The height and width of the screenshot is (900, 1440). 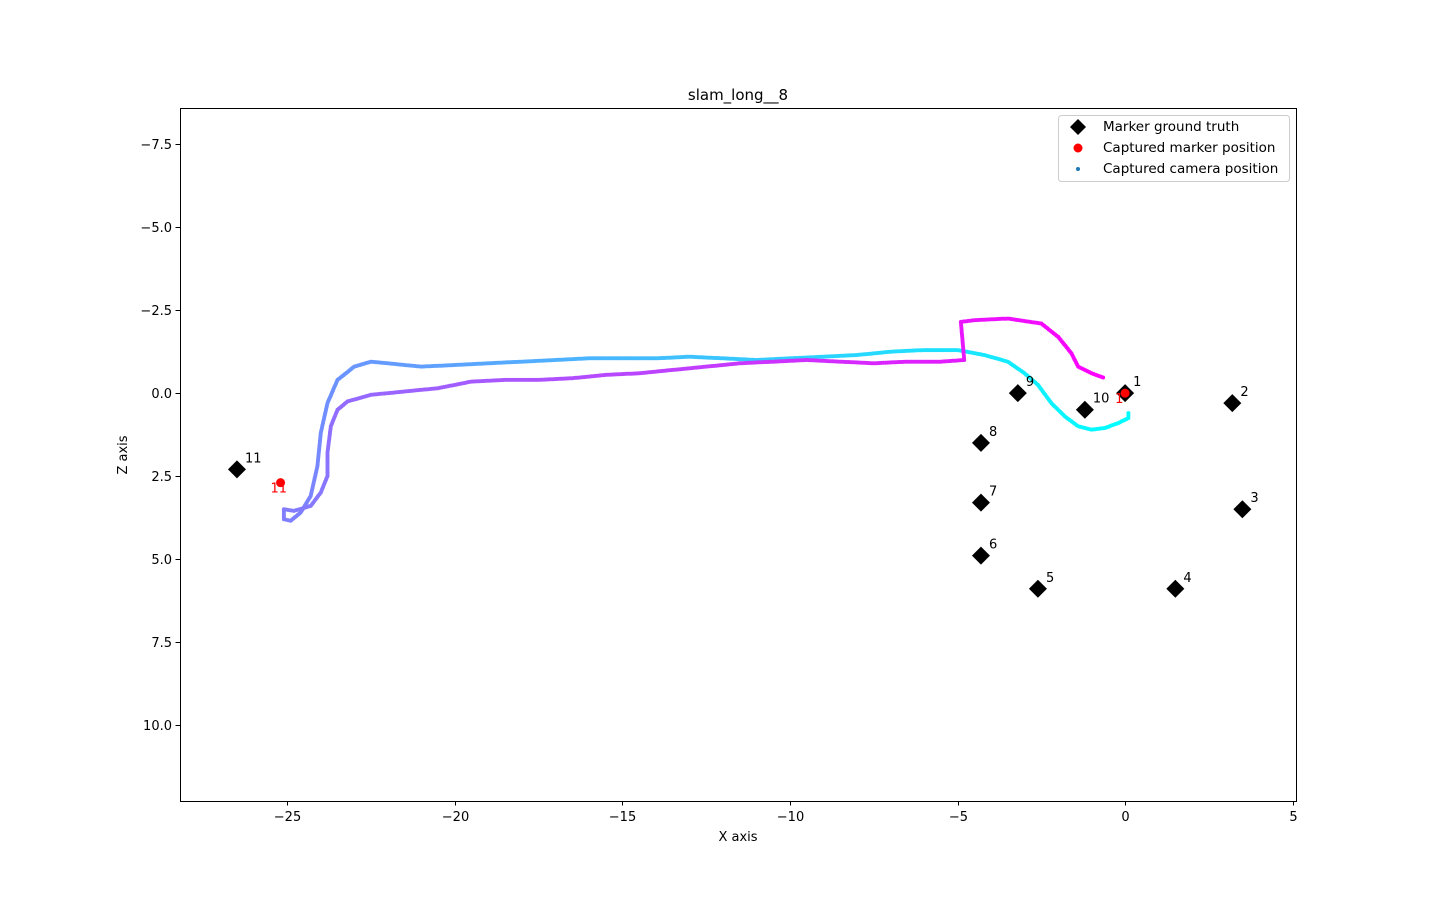 What do you see at coordinates (1187, 578) in the screenshot?
I see `marker-label-4: 4` at bounding box center [1187, 578].